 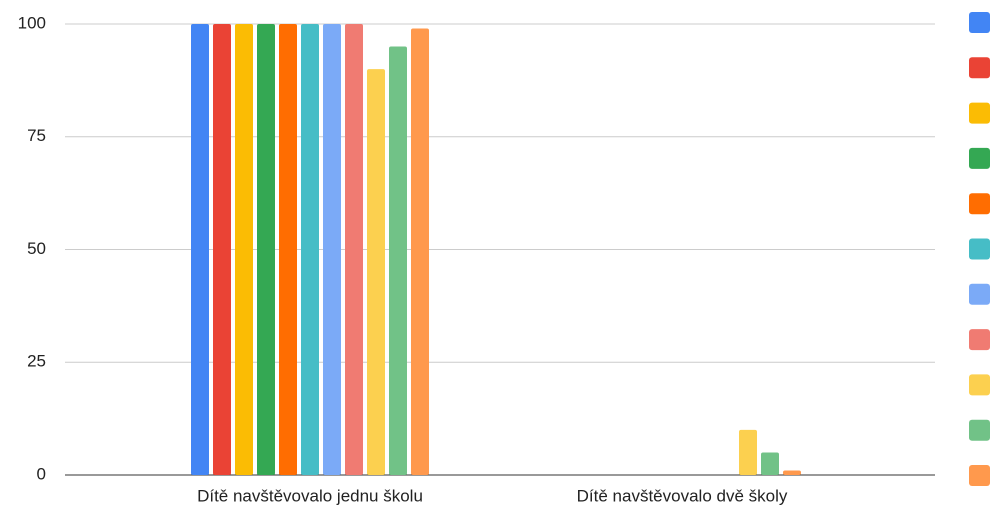 What do you see at coordinates (310, 495) in the screenshot?
I see `x-tick-label: Dítě navštěvovalo jednu školu` at bounding box center [310, 495].